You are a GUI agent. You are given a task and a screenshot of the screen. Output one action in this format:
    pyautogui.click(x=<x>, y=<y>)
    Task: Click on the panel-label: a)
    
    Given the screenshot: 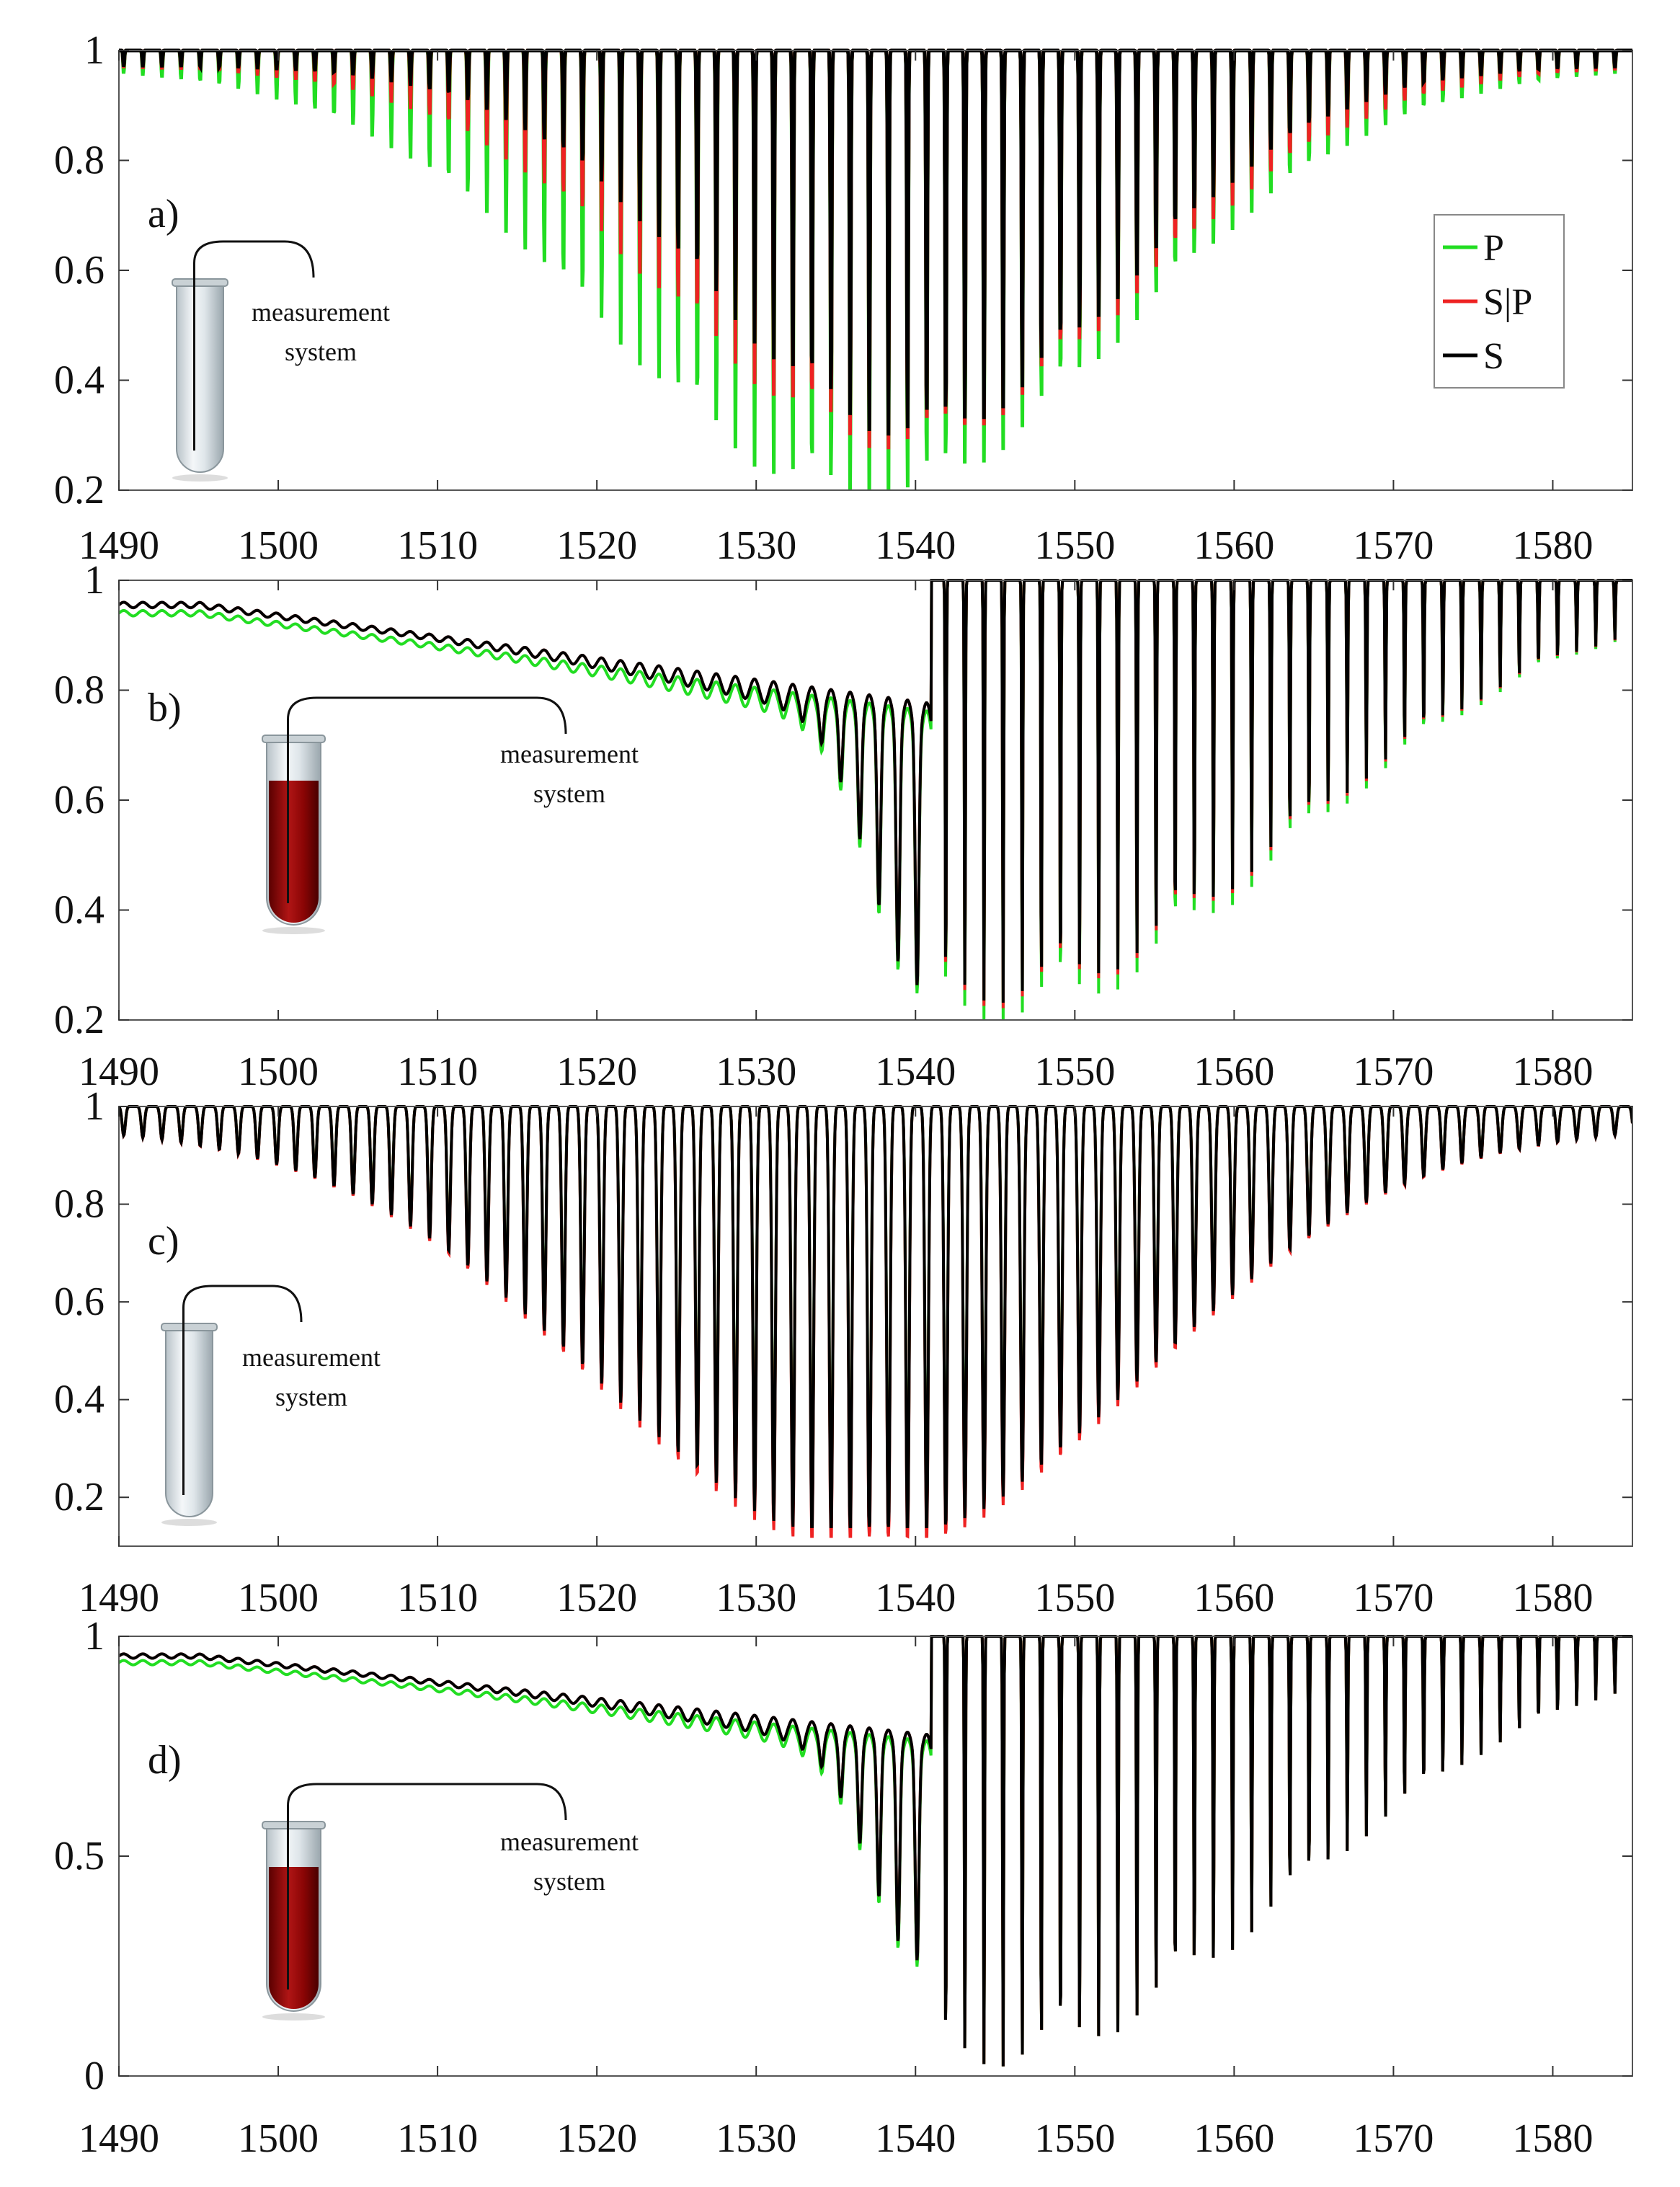 What is the action you would take?
    pyautogui.click(x=163, y=214)
    